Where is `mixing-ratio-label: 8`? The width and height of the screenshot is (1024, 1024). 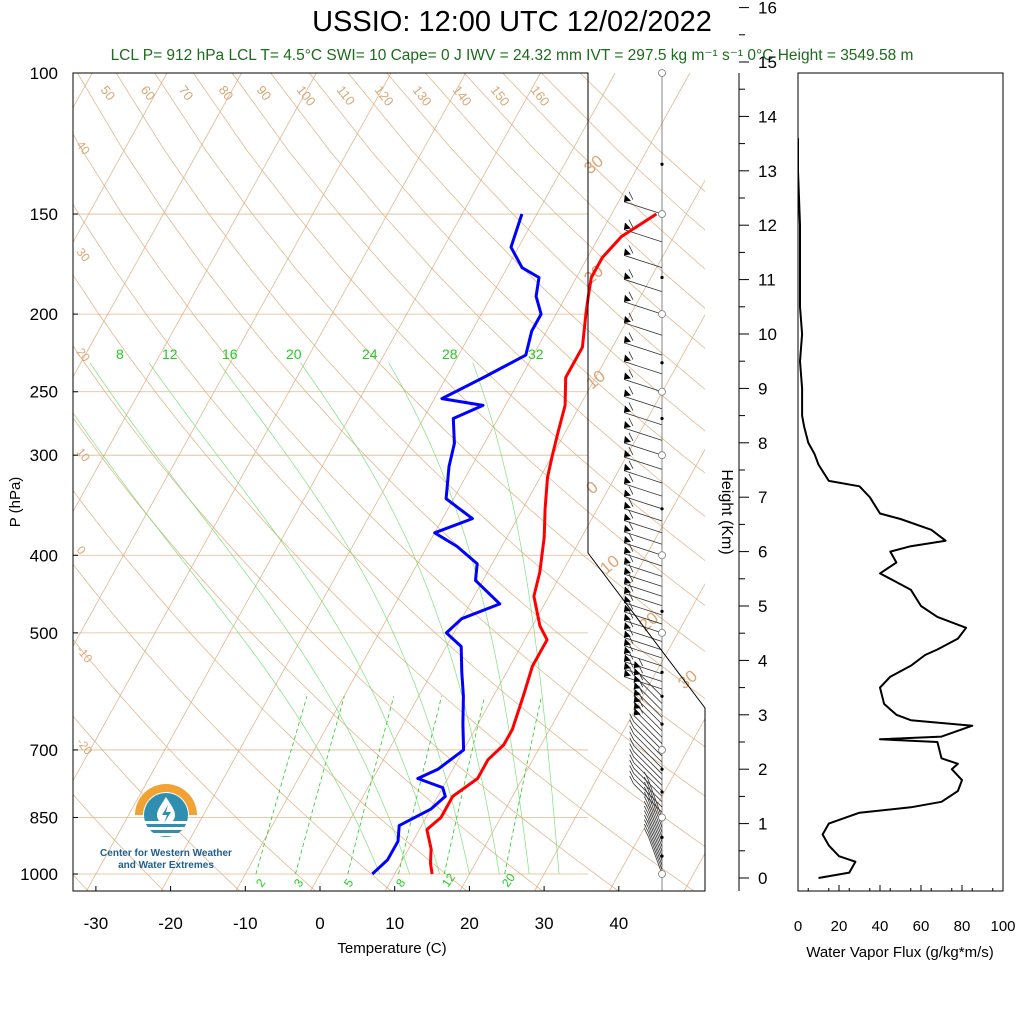
mixing-ratio-label: 8 is located at coordinates (400, 883).